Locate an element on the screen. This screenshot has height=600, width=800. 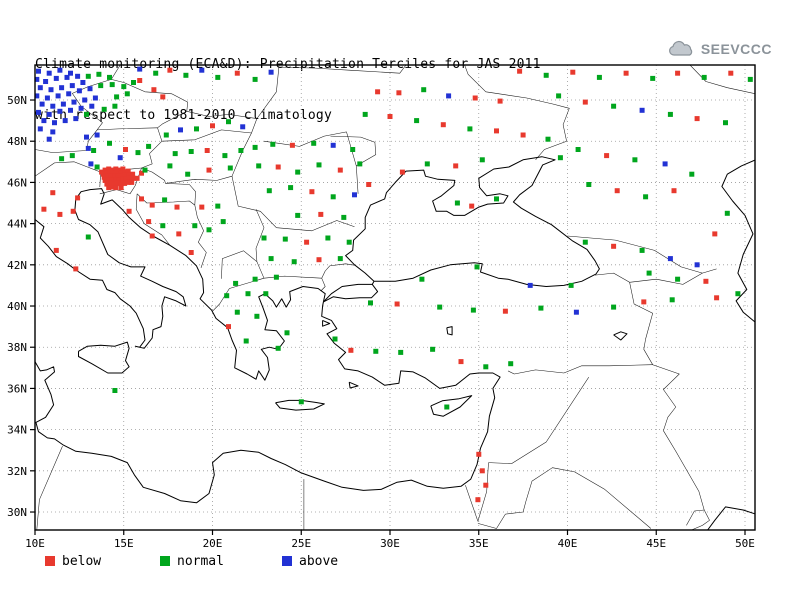
logo-text: SEEVCCC is located at coordinates (736, 49).